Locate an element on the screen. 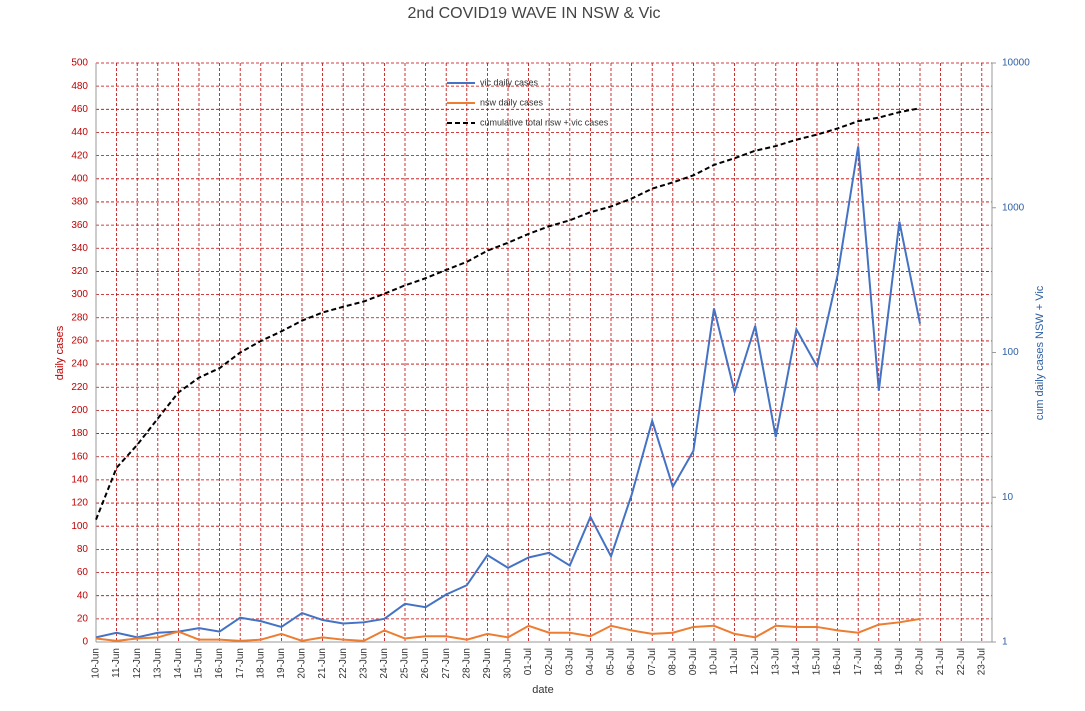 Image resolution: width=1085 pixels, height=711 pixels. y-tick-label: 120 is located at coordinates (79, 503).